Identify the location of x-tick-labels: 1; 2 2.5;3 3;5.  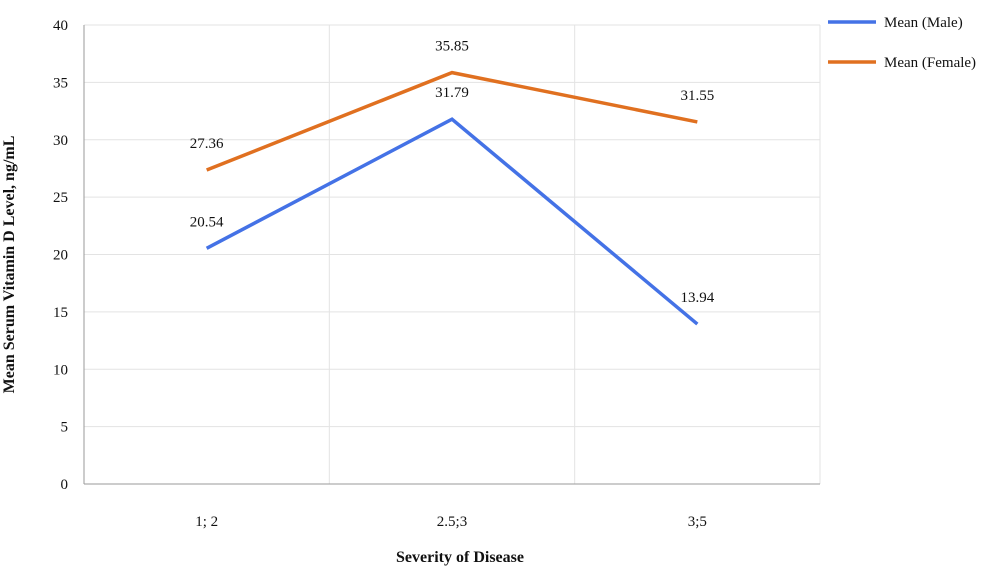
(451, 522).